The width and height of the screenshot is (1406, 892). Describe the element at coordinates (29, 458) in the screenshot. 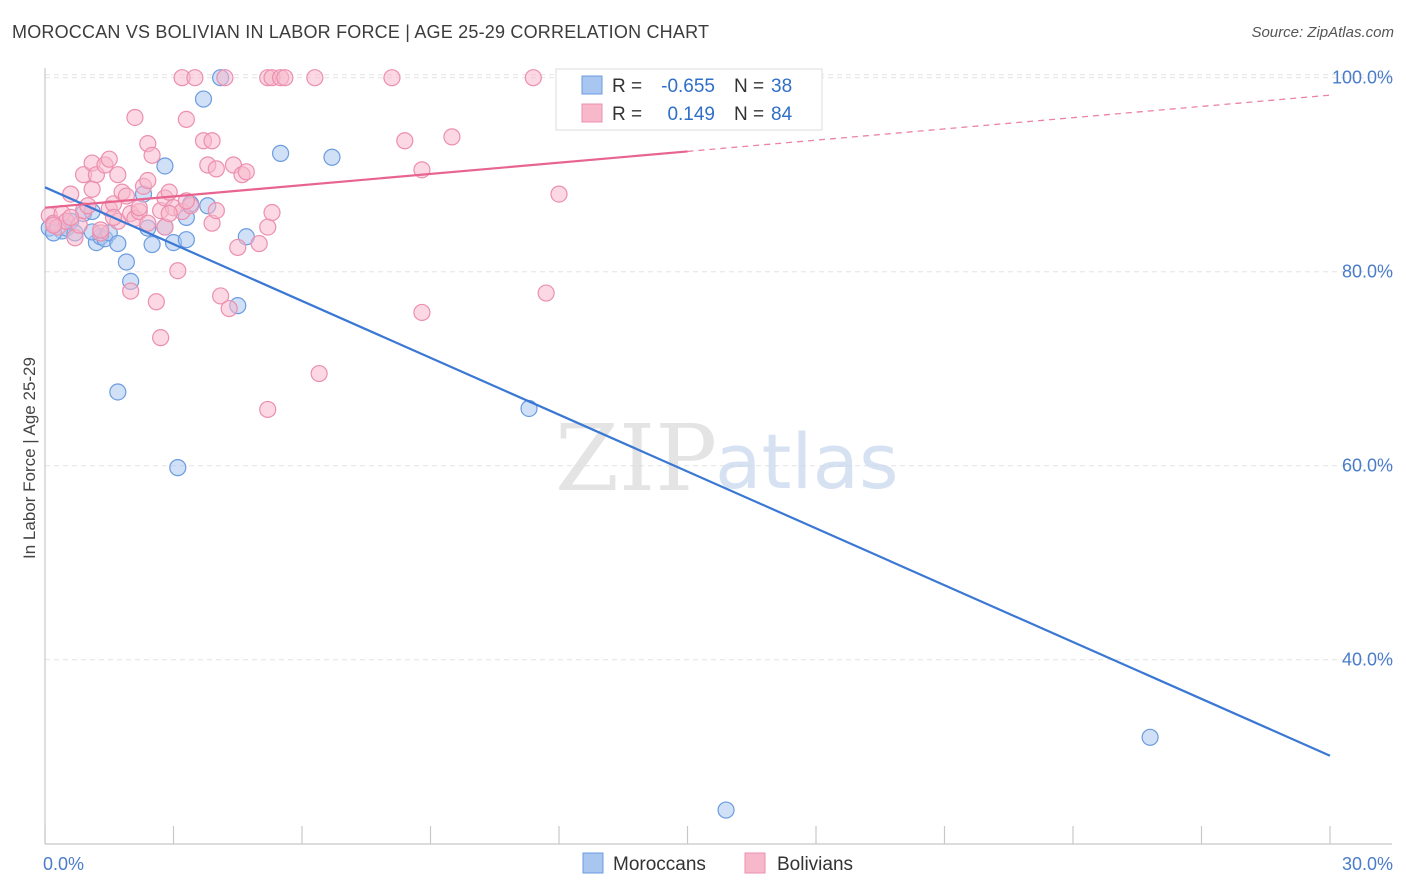

I see `y-axis-label: In Labor Force | Age 25-29` at that location.